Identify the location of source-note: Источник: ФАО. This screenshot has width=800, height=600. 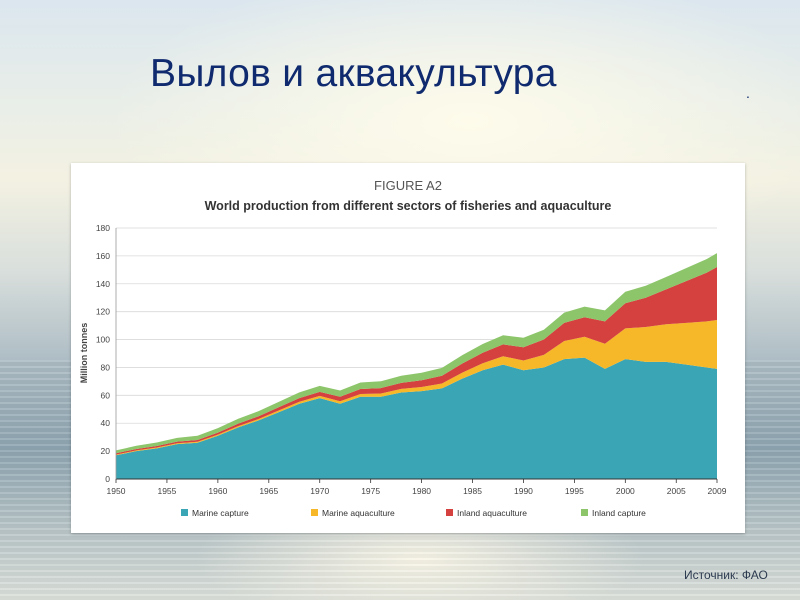
(726, 575).